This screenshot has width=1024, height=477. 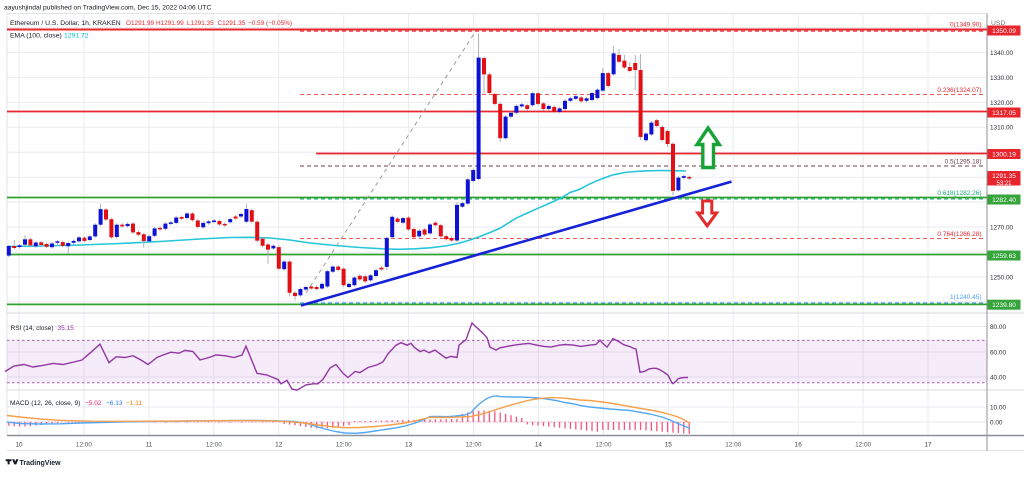 I want to click on svg-text: 17, so click(x=928, y=445).